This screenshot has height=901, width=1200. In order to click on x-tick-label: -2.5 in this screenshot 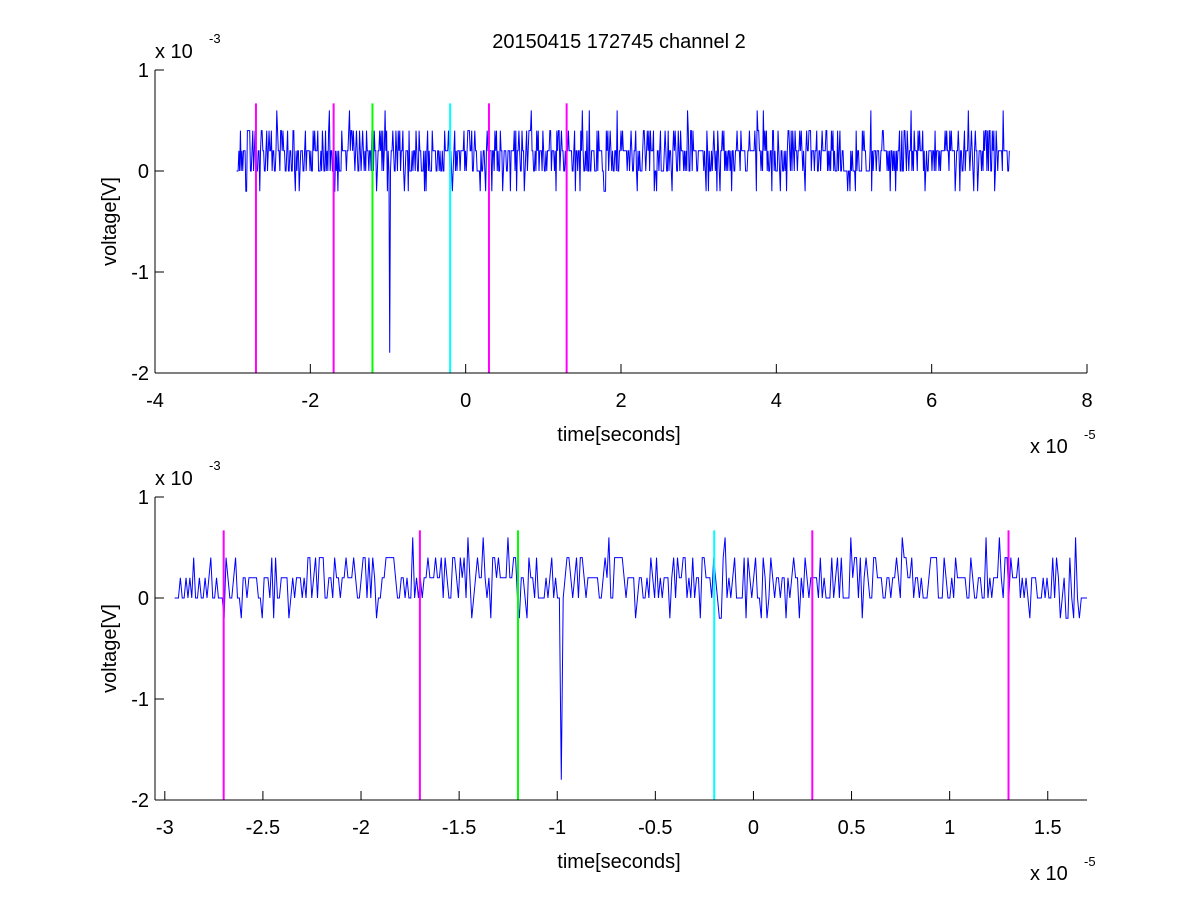, I will do `click(263, 828)`.